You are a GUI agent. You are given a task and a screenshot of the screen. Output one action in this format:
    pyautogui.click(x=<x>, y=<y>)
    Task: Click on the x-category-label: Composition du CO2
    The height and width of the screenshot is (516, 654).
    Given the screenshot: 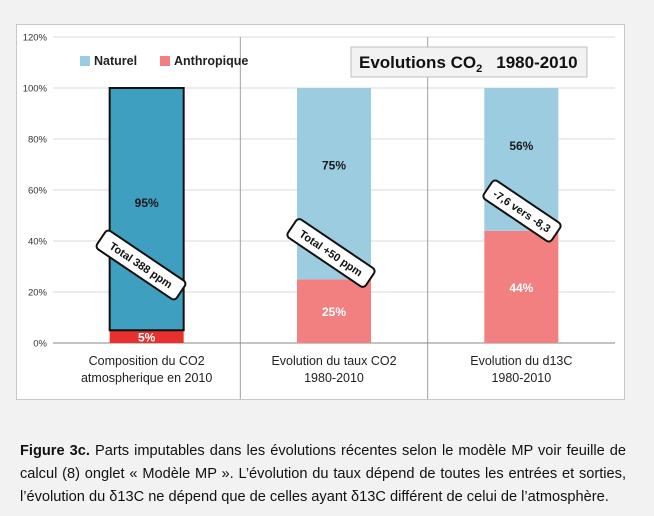 What is the action you would take?
    pyautogui.click(x=147, y=361)
    